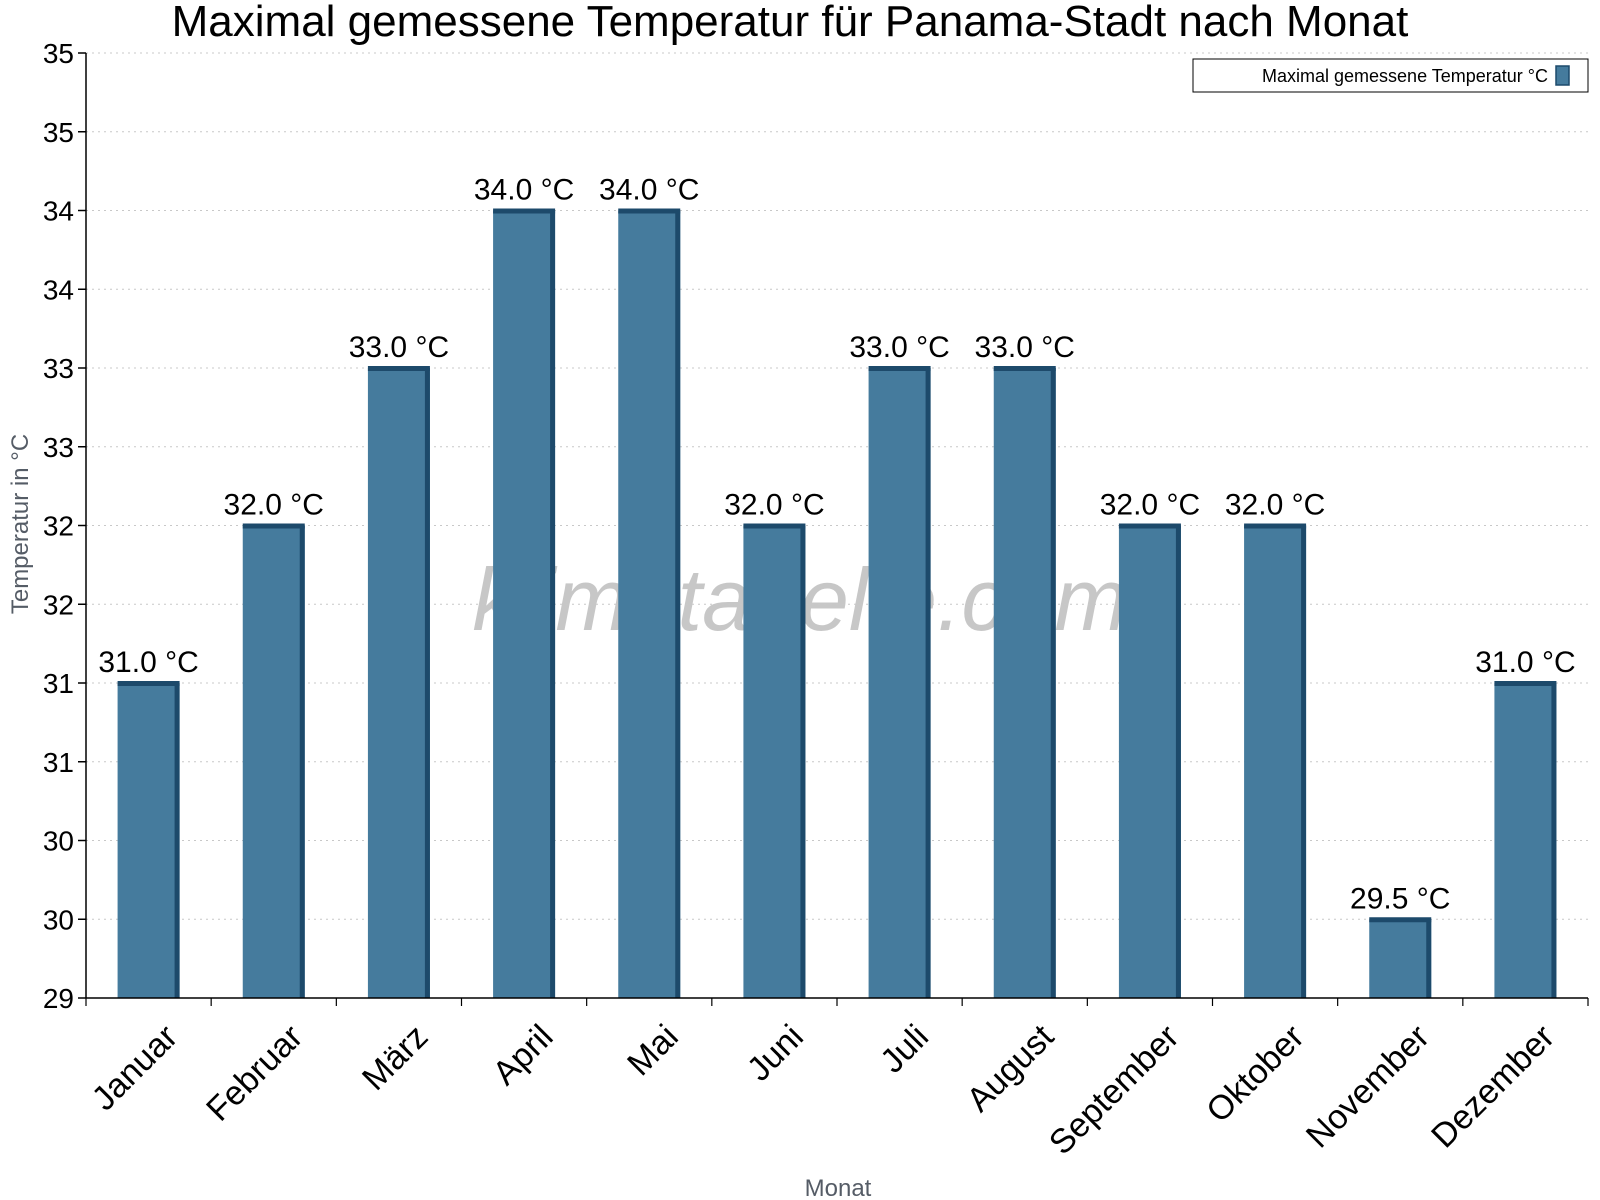  What do you see at coordinates (254, 1073) in the screenshot?
I see `x-tick-label: Februar` at bounding box center [254, 1073].